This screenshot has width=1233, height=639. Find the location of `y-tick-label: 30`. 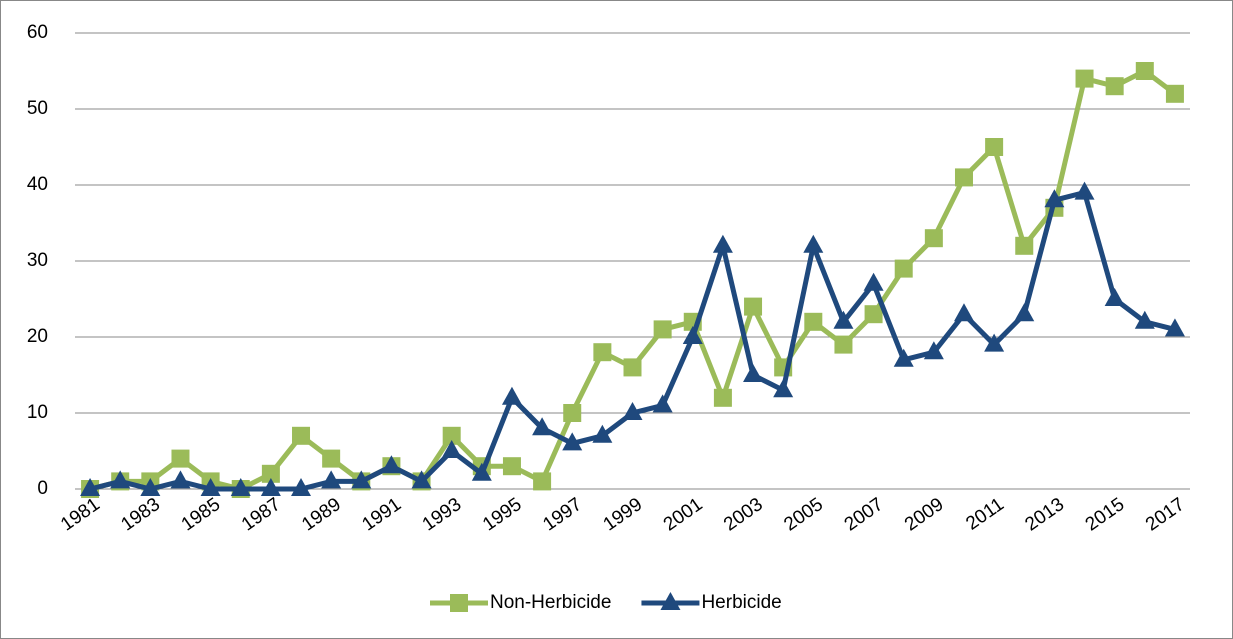

y-tick-label: 30 is located at coordinates (37, 260).